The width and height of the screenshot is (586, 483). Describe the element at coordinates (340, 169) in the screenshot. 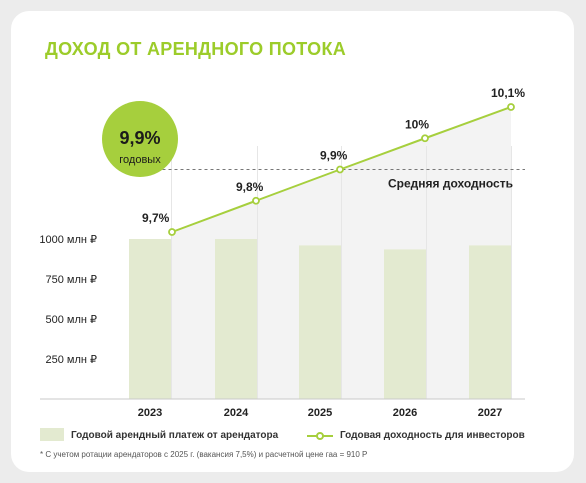

I see `yield-point-2025` at that location.